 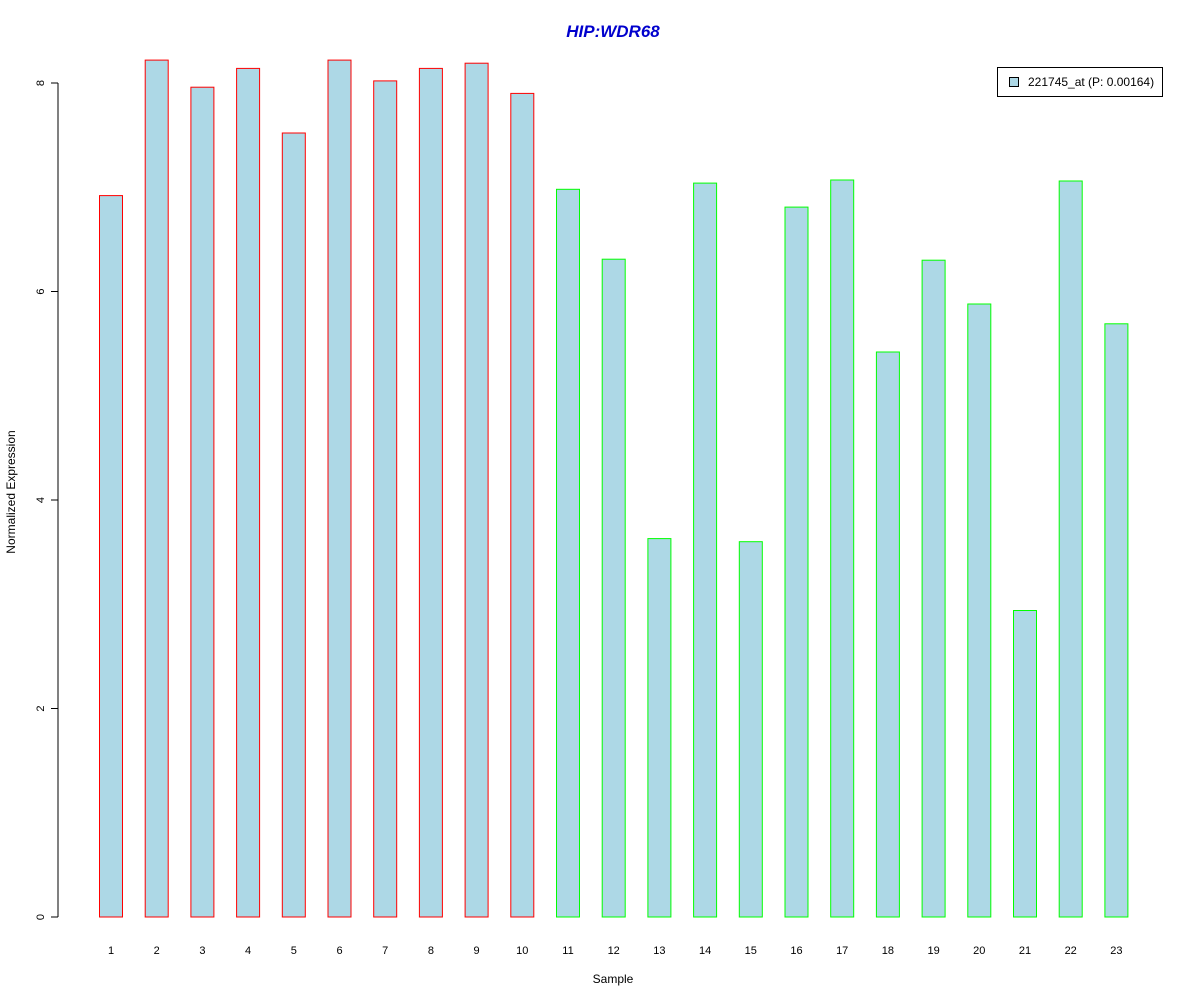 What do you see at coordinates (477, 951) in the screenshot?
I see `x-axis-tick-label: 9` at bounding box center [477, 951].